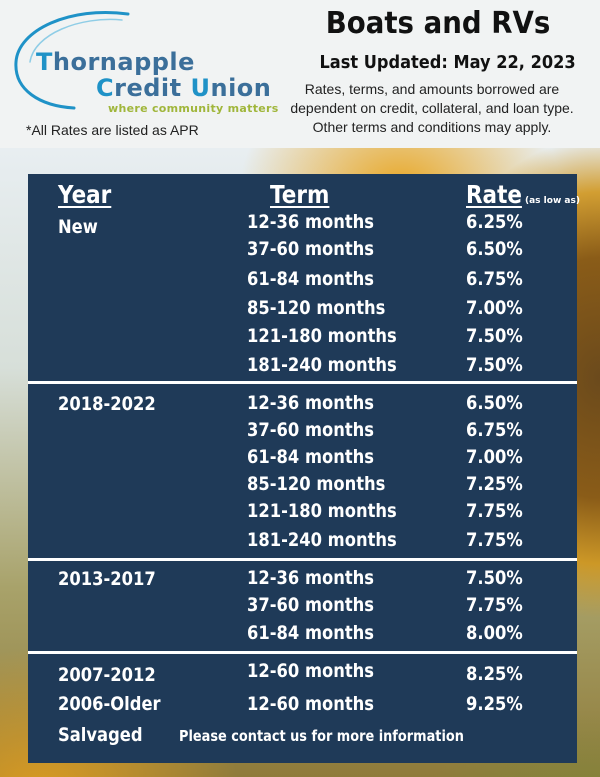 The image size is (600, 777). What do you see at coordinates (109, 704) in the screenshot?
I see `year-label: 2006-Older` at bounding box center [109, 704].